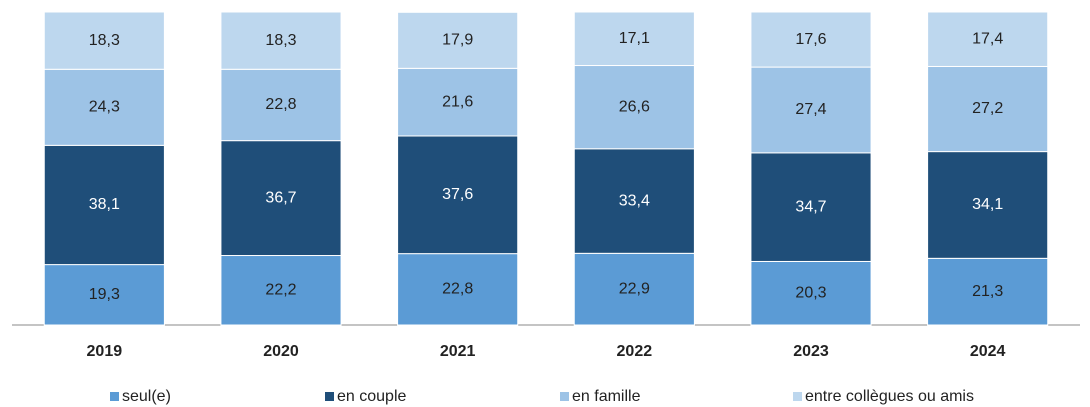 Image resolution: width=1090 pixels, height=407 pixels. I want to click on data-label: 21,6, so click(457, 101).